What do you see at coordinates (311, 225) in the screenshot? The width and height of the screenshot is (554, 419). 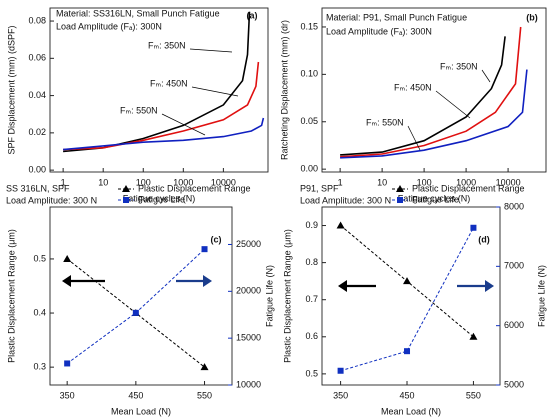 I see `y-tick-label: 0.9` at bounding box center [311, 225].